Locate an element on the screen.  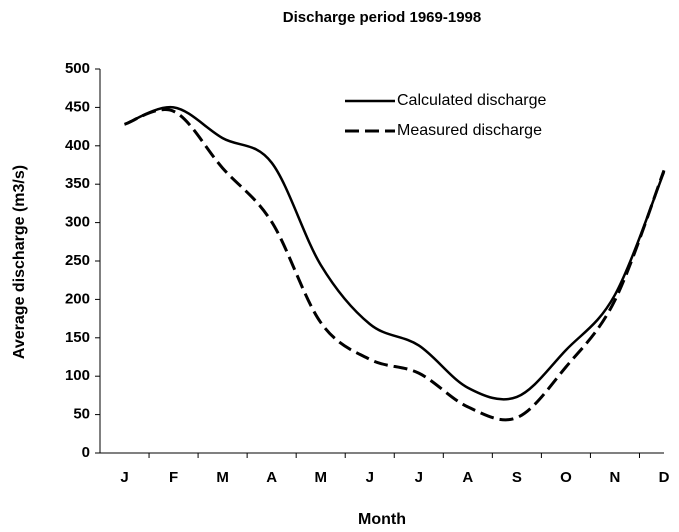
legend-label: Measured discharge is located at coordinates (469, 130).